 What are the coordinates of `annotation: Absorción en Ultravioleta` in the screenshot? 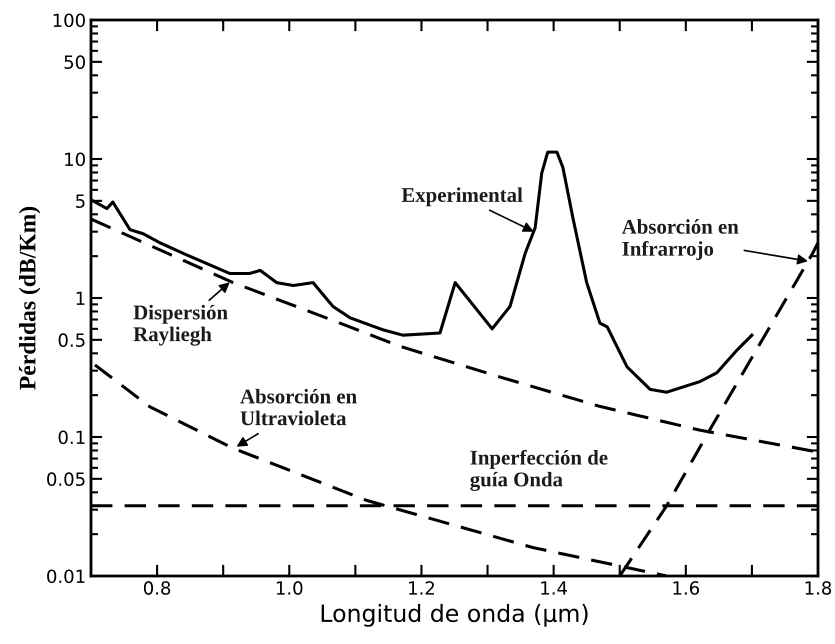 It's located at (298, 407).